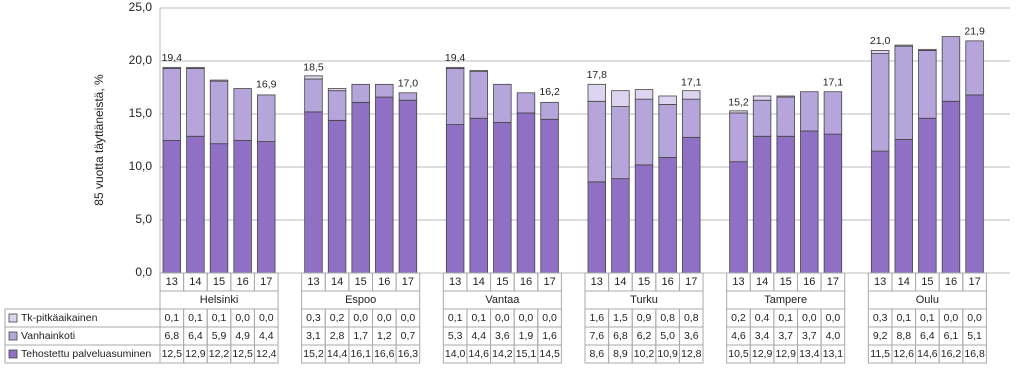 The height and width of the screenshot is (381, 1024). Describe the element at coordinates (644, 318) in the screenshot. I see `table-value: 0,9` at that location.